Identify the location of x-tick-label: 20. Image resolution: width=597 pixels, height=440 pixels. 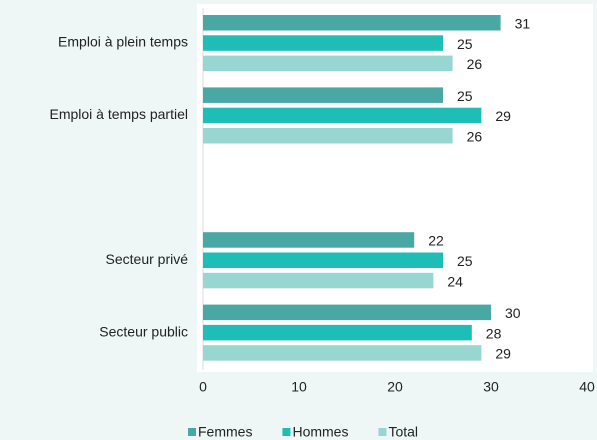
(395, 387).